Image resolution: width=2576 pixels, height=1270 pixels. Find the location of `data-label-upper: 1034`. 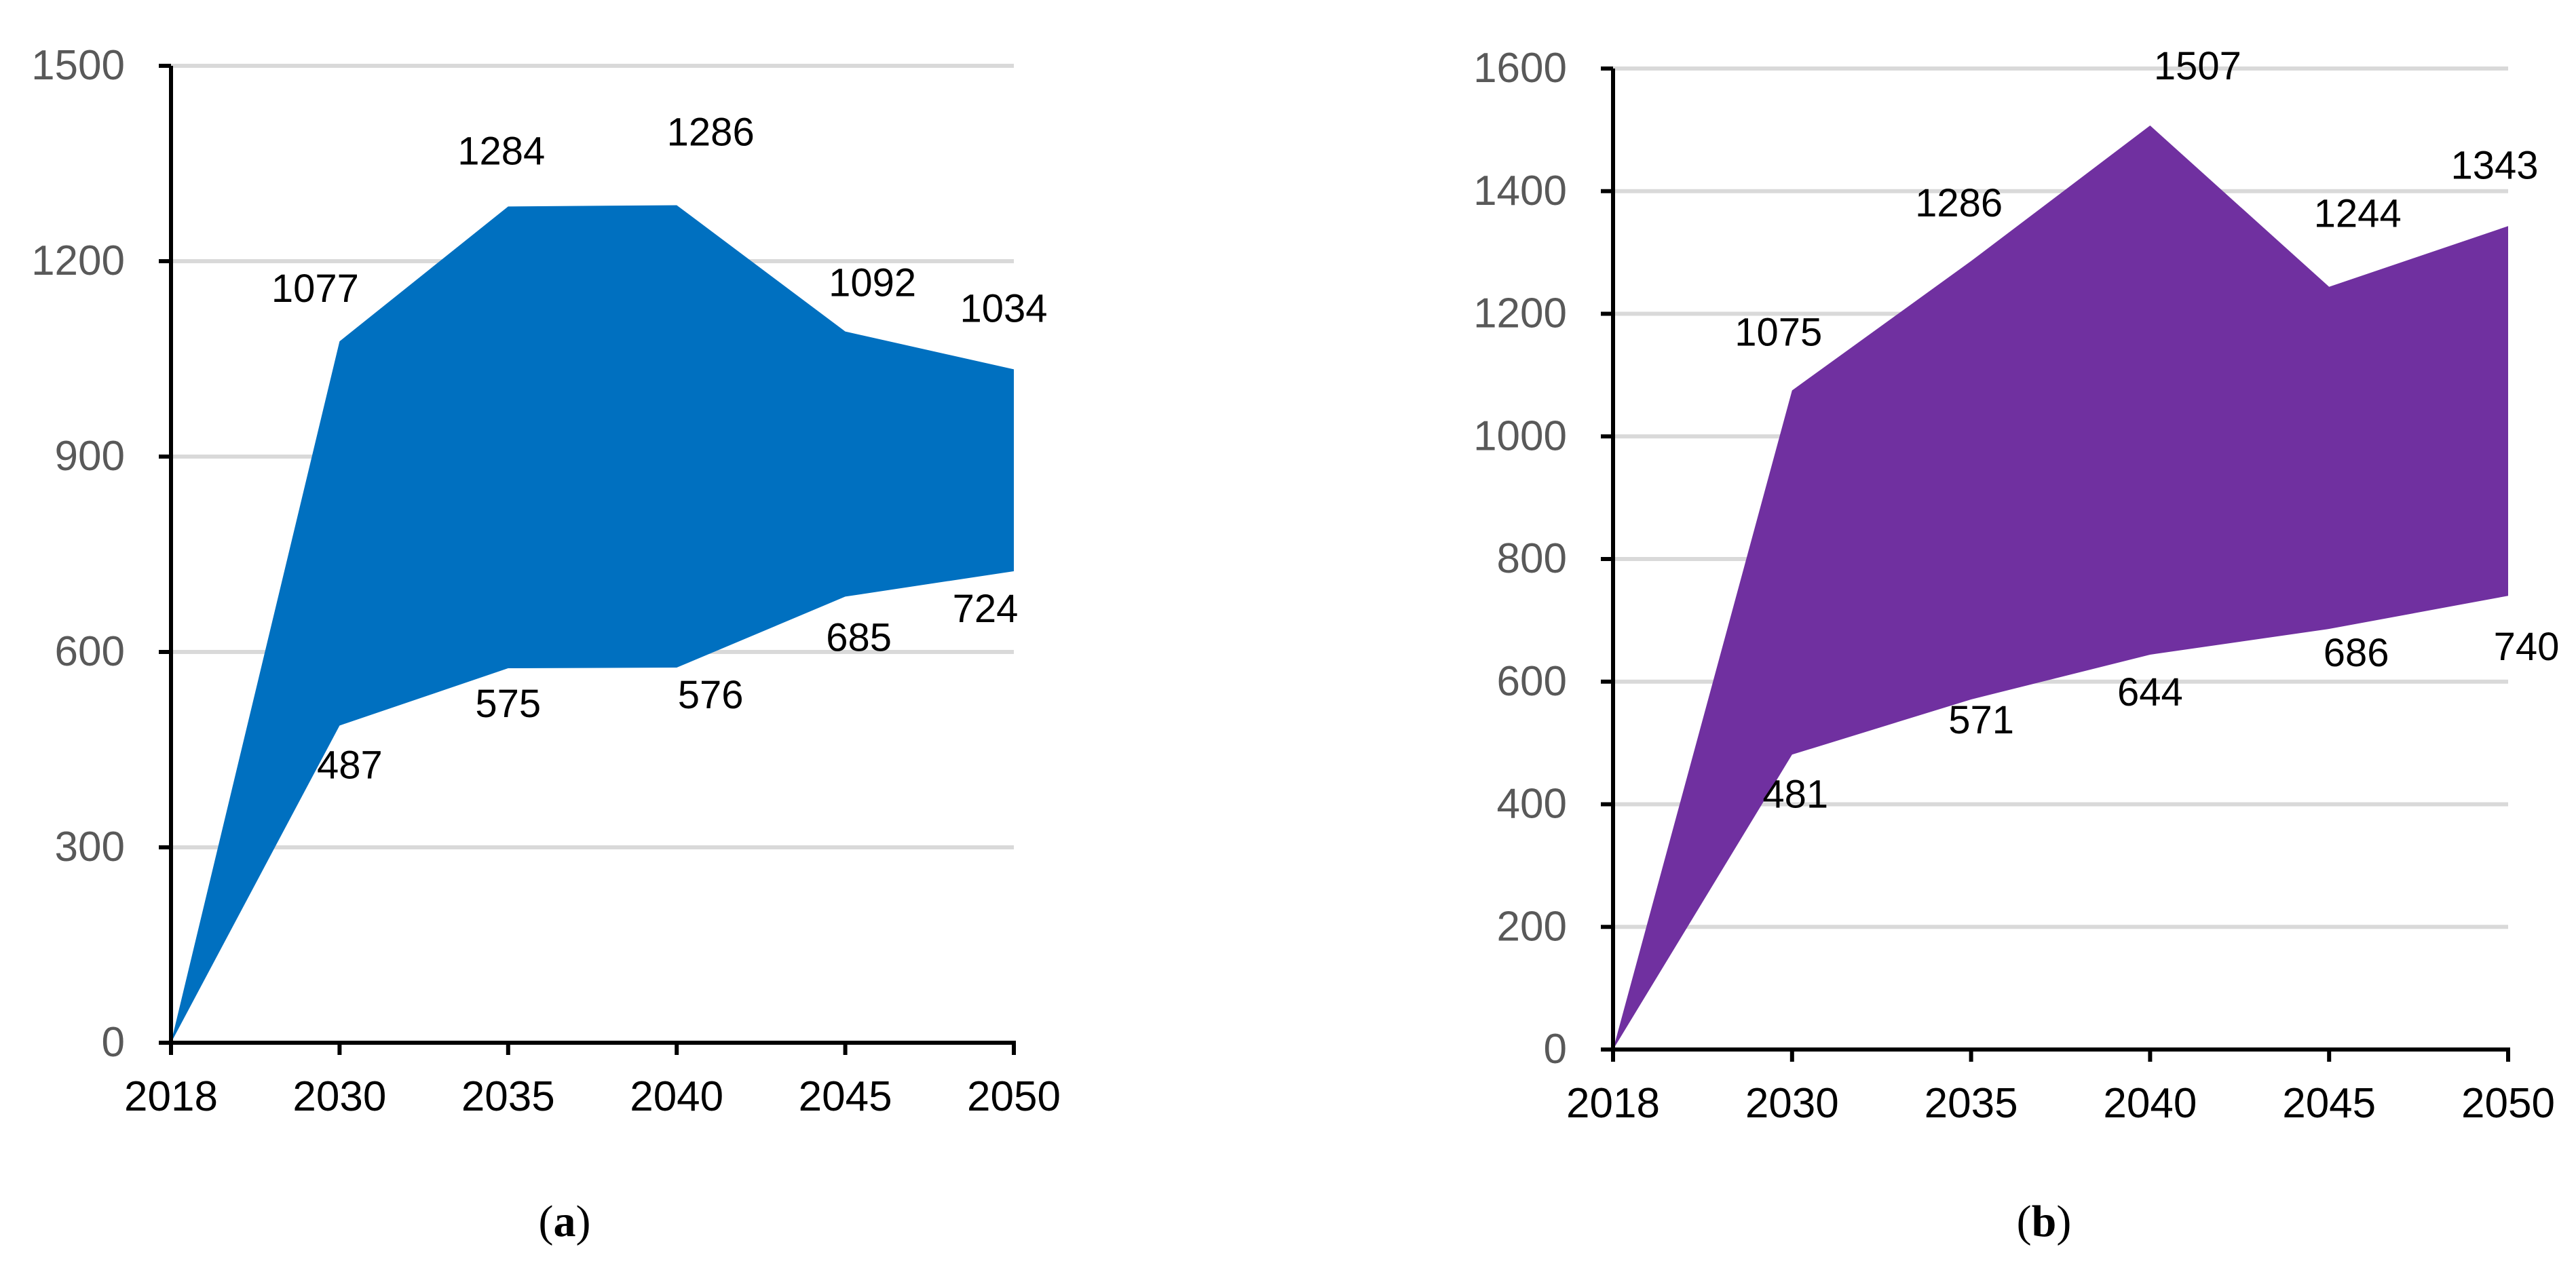

data-label-upper: 1034 is located at coordinates (1003, 308).